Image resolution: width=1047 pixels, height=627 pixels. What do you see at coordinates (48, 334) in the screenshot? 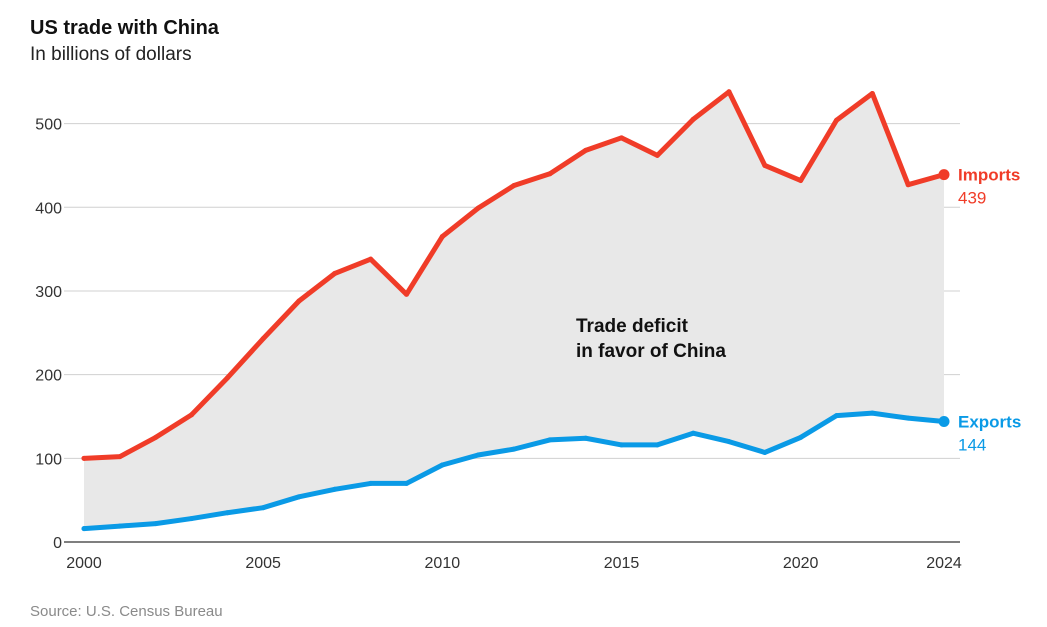
I see `y-axis-labels: 0 100 200 300 400 500` at bounding box center [48, 334].